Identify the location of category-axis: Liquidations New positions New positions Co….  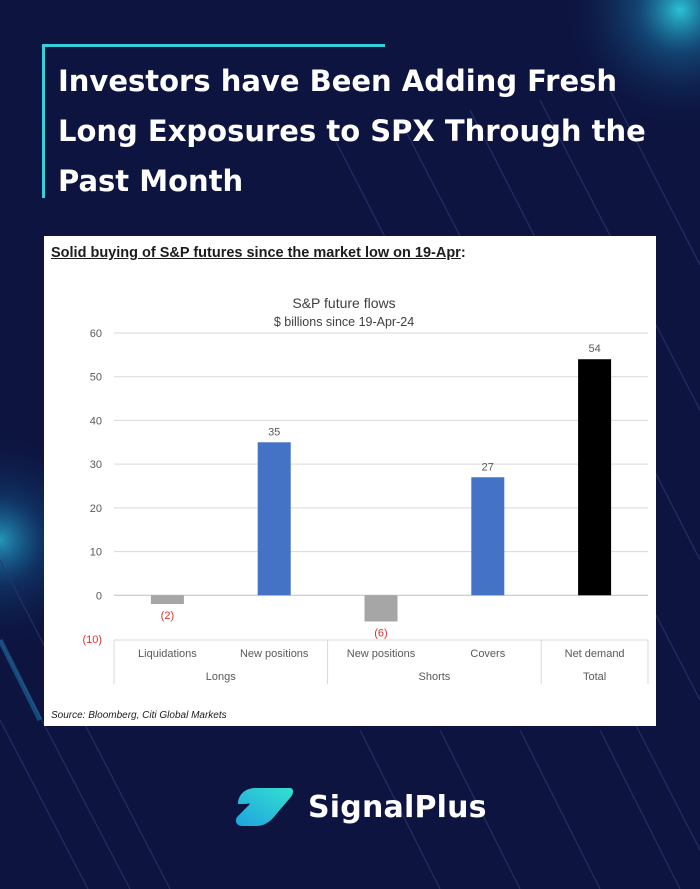
(381, 661).